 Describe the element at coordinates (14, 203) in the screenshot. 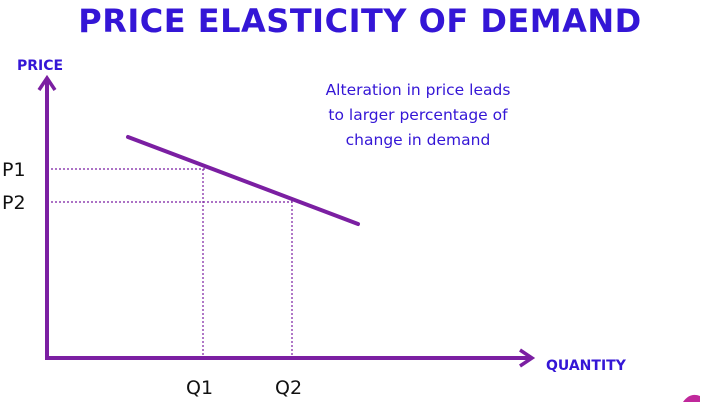

I see `p2-label: P2` at that location.